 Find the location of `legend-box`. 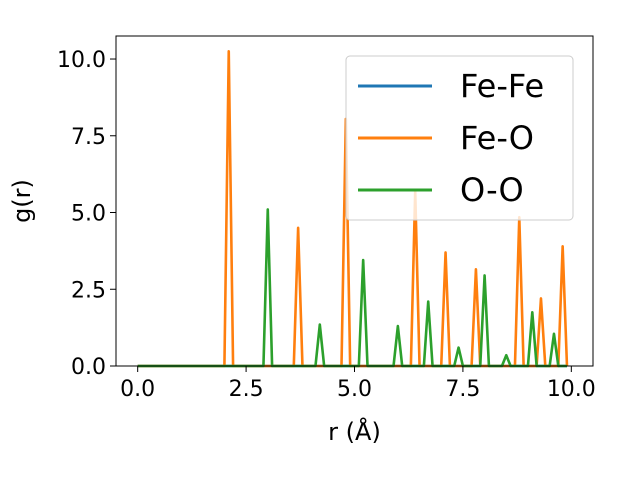

legend-box is located at coordinates (459, 138).